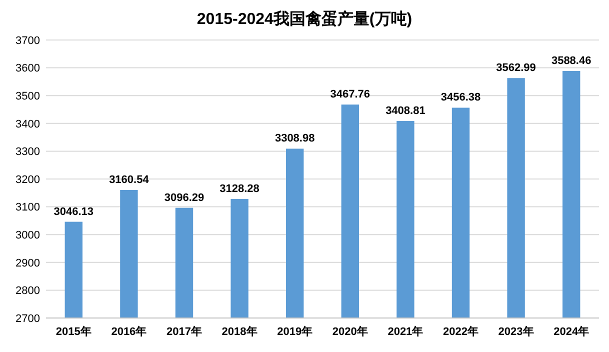  Describe the element at coordinates (74, 212) in the screenshot. I see `data-label: 3046.13` at that location.